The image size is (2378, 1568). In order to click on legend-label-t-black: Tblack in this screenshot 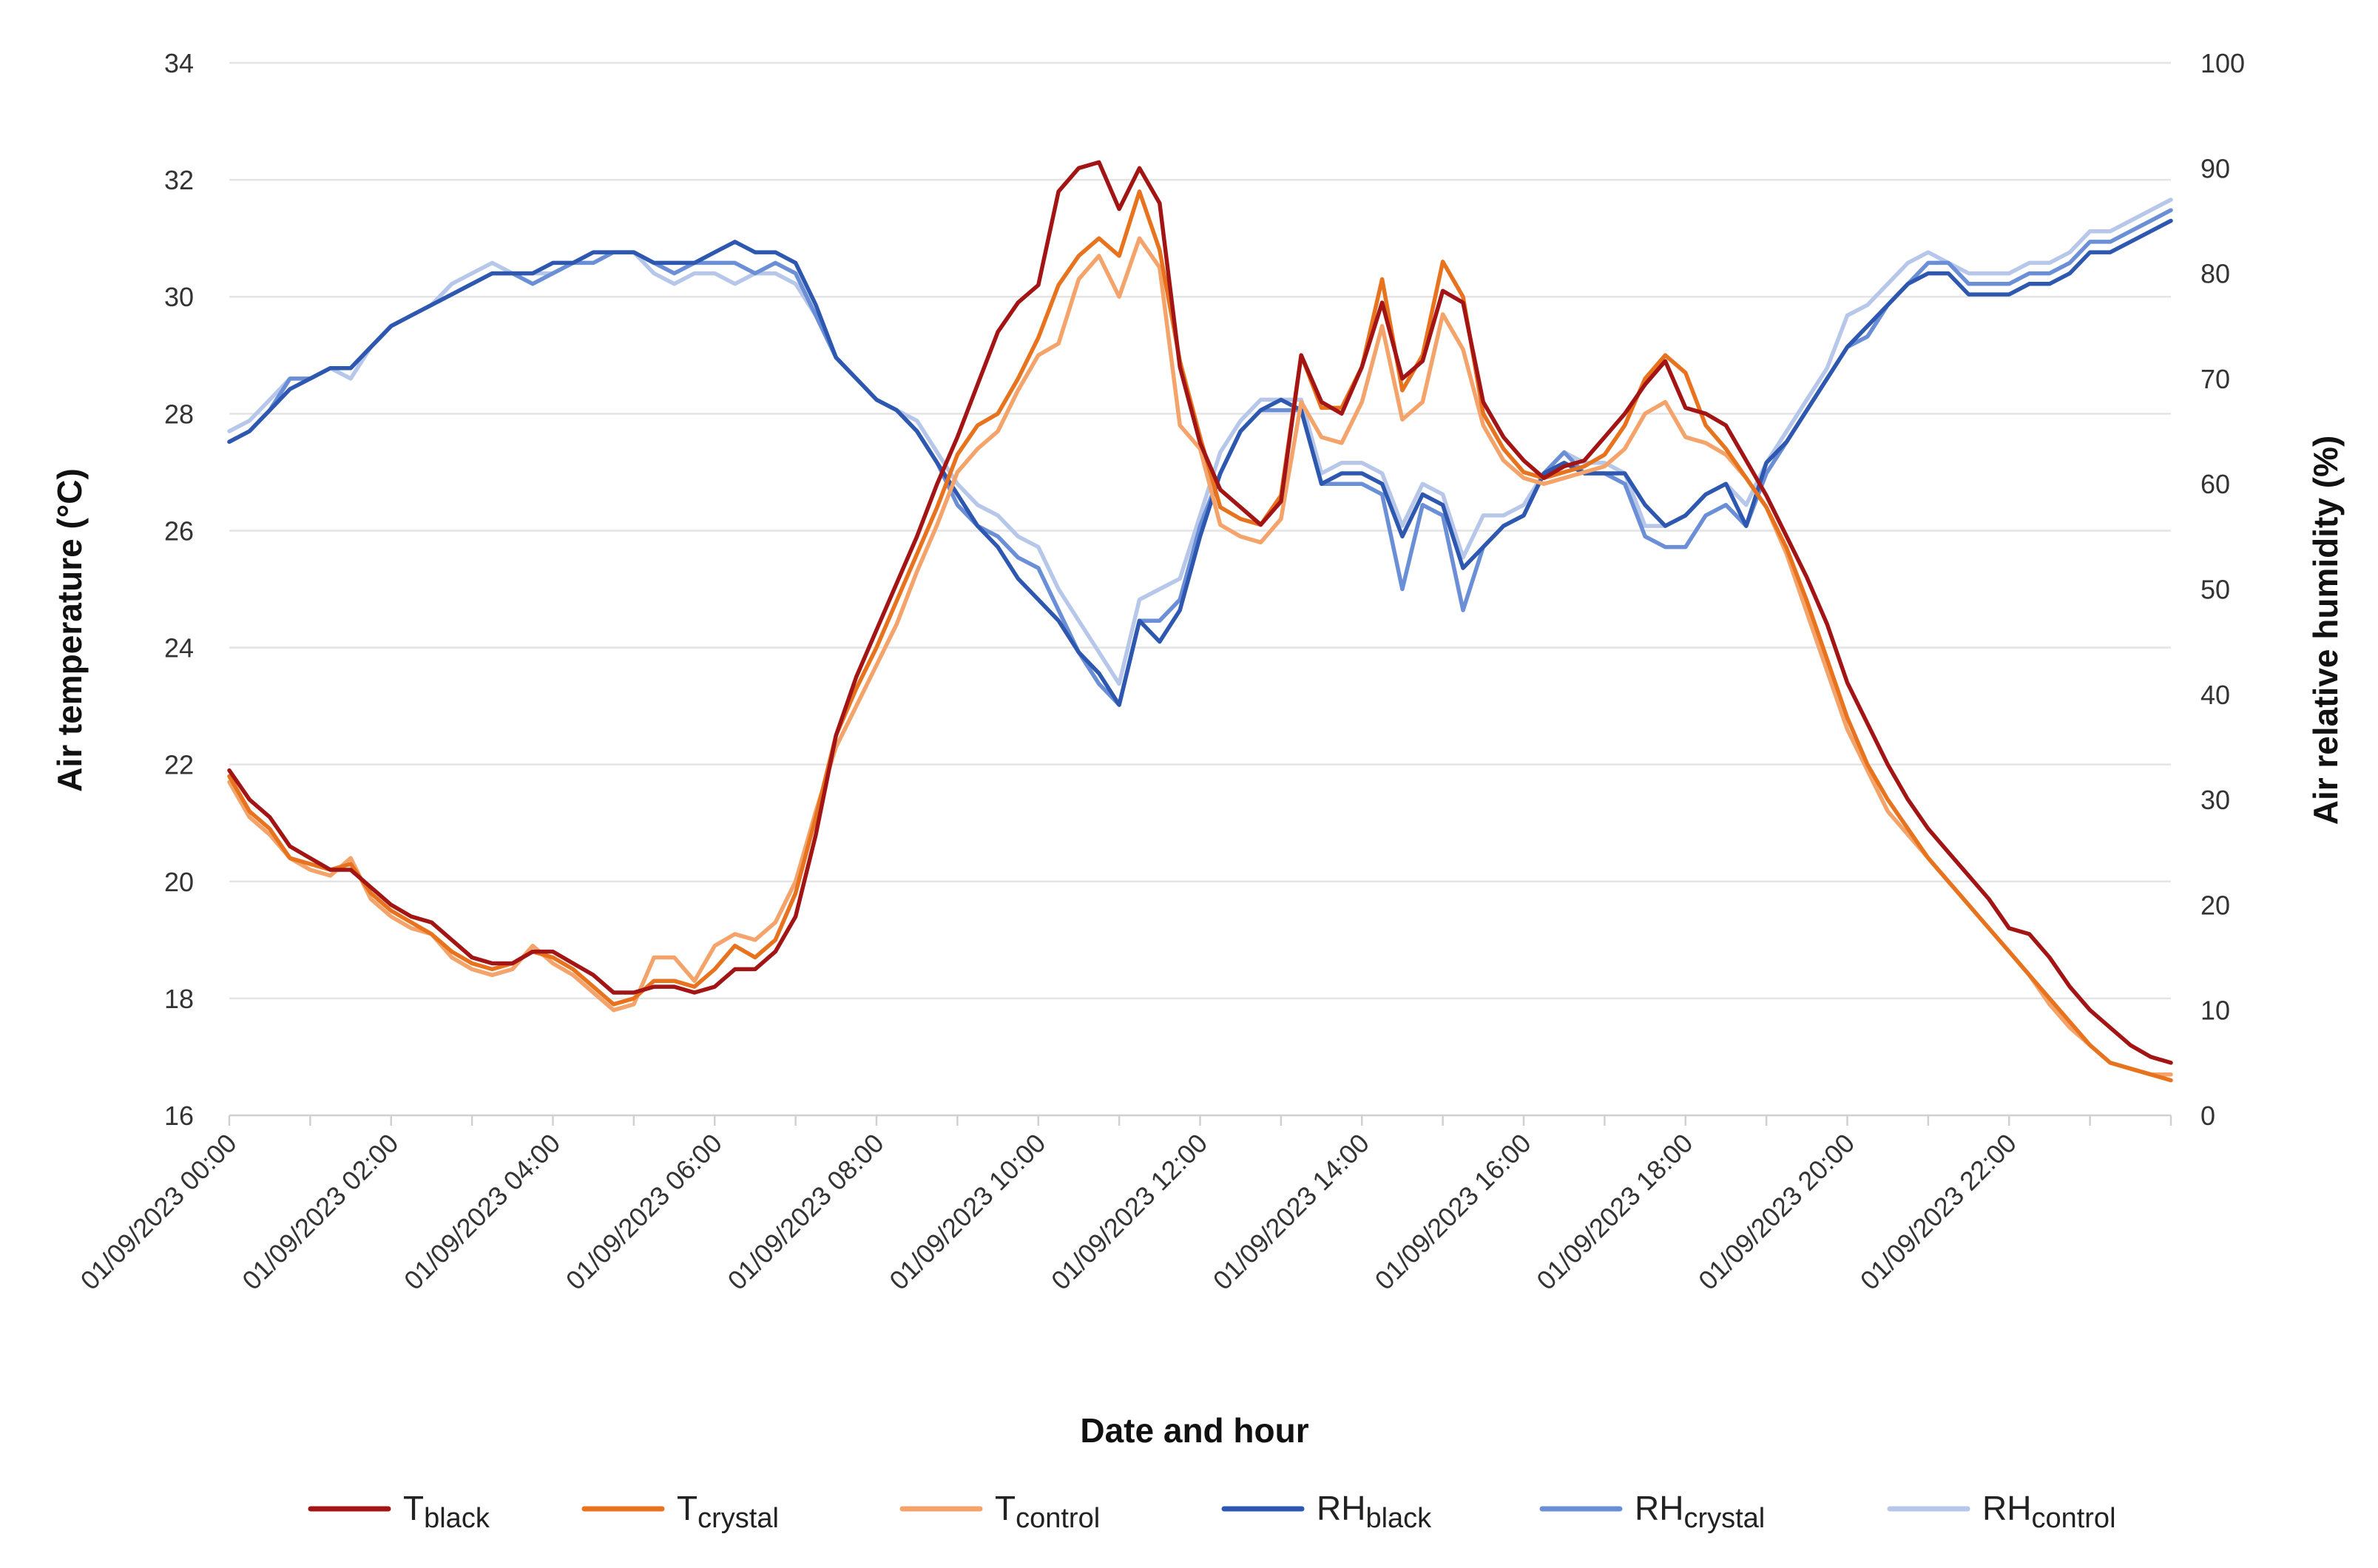, I will do `click(446, 1511)`.